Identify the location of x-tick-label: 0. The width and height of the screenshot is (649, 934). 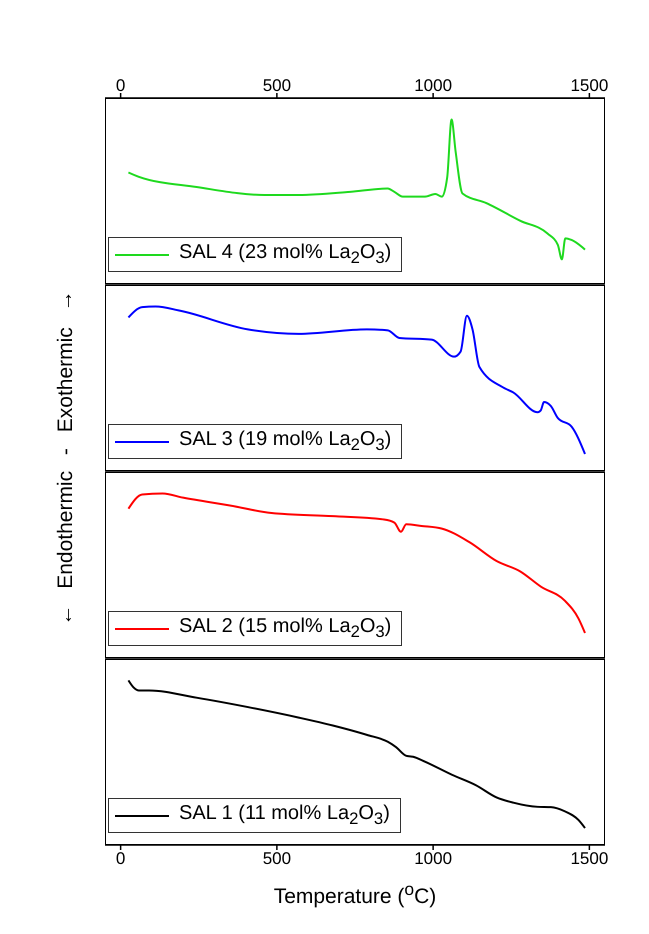
(121, 858).